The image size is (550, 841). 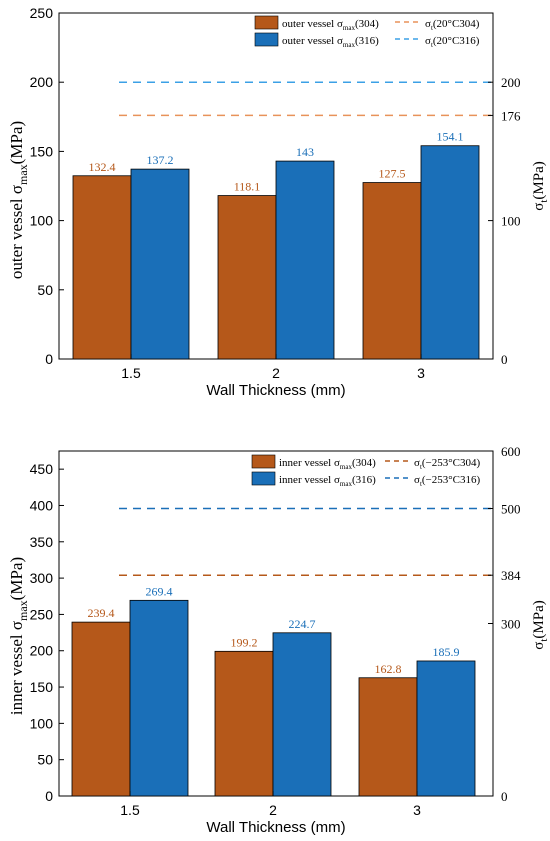 I want to click on x-axis-label-bottom: Wall Thickness (mm), so click(x=275, y=827).